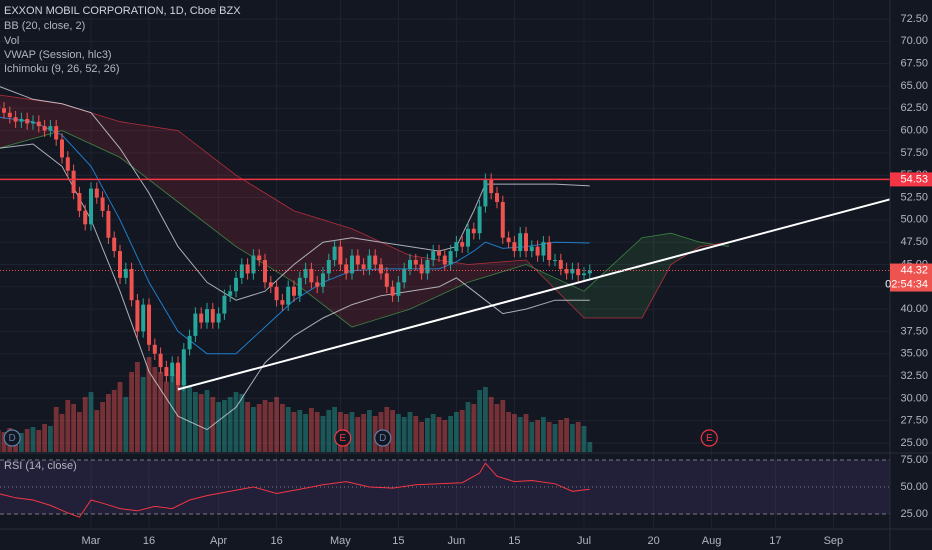 The height and width of the screenshot is (550, 932). What do you see at coordinates (914, 153) in the screenshot?
I see `y-tick-label: 57.50` at bounding box center [914, 153].